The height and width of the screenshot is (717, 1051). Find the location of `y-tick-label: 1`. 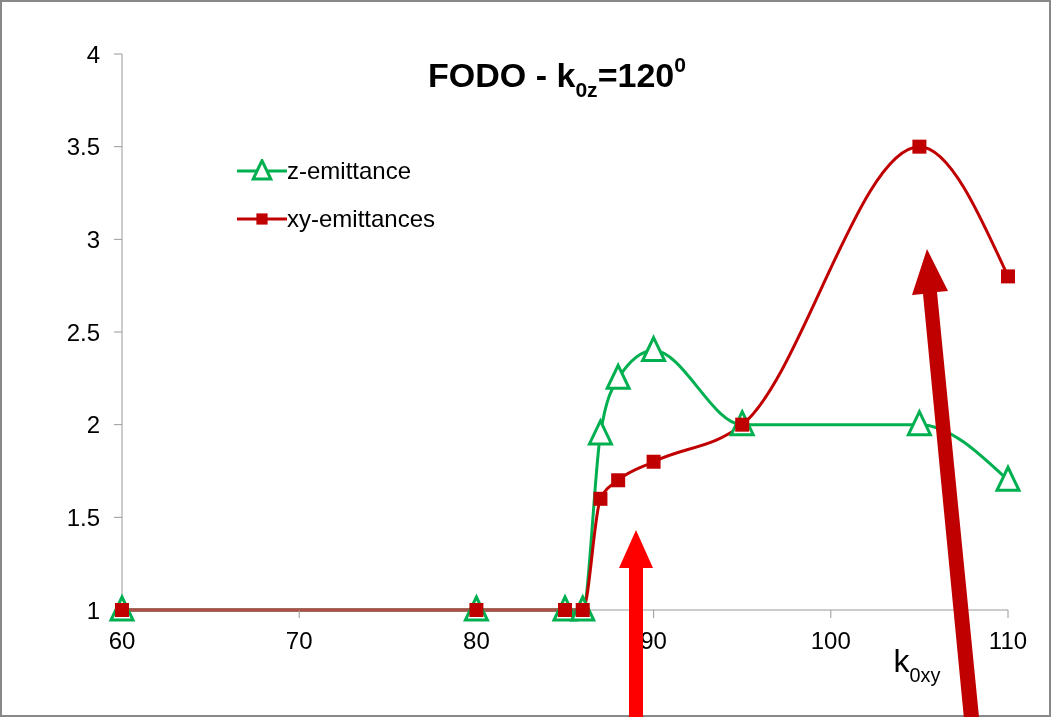

y-tick-label: 1 is located at coordinates (93, 610).